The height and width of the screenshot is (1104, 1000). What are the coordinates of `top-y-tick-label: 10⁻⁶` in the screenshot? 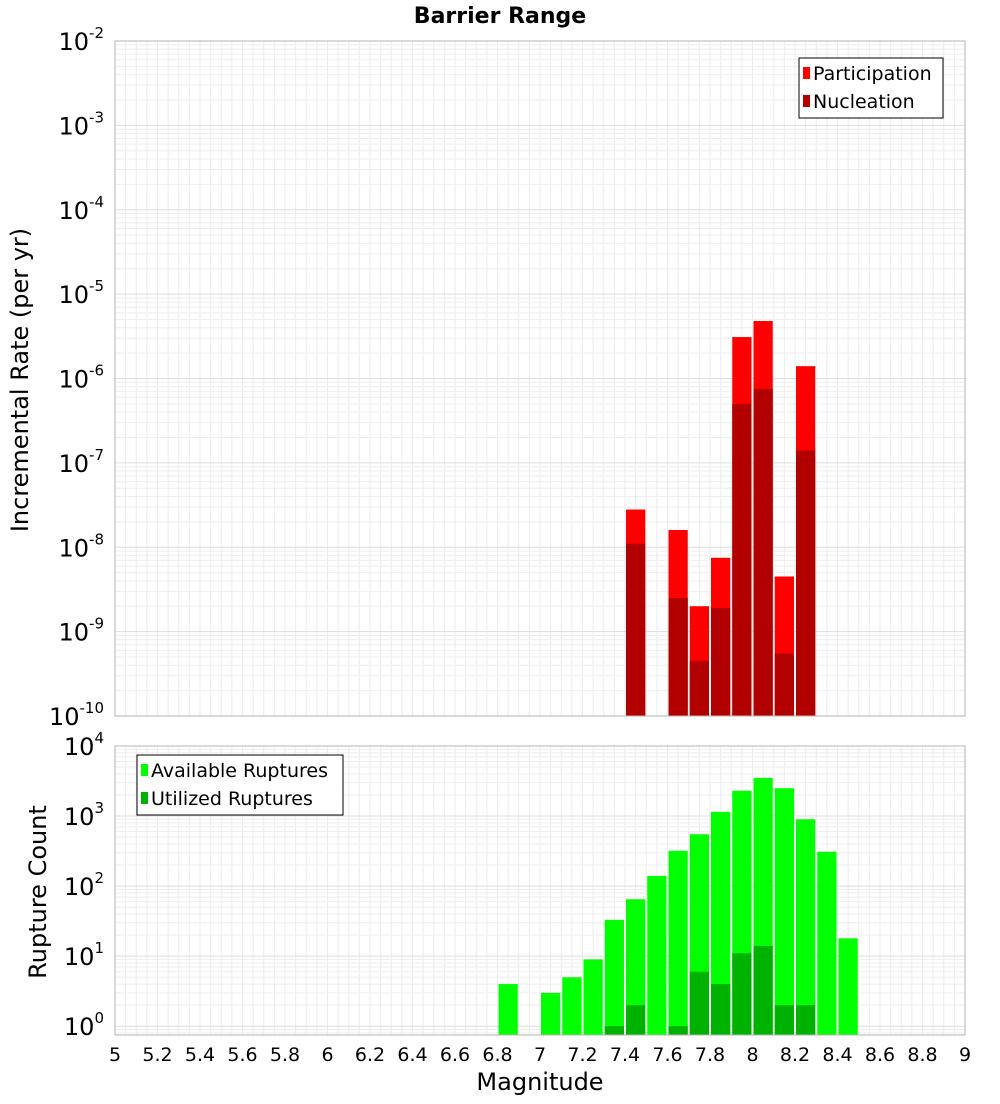 It's located at (81, 378).